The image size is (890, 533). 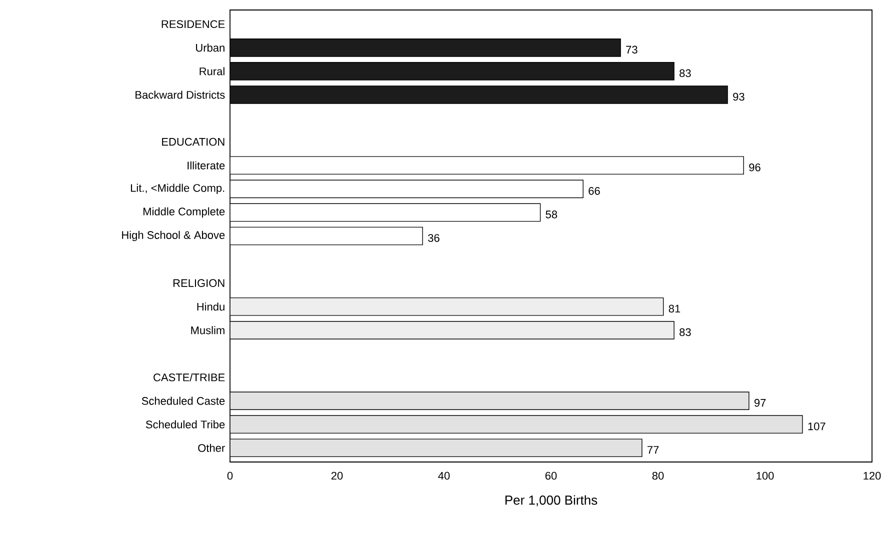 I want to click on y-tick-label: Illiterate, so click(x=206, y=165).